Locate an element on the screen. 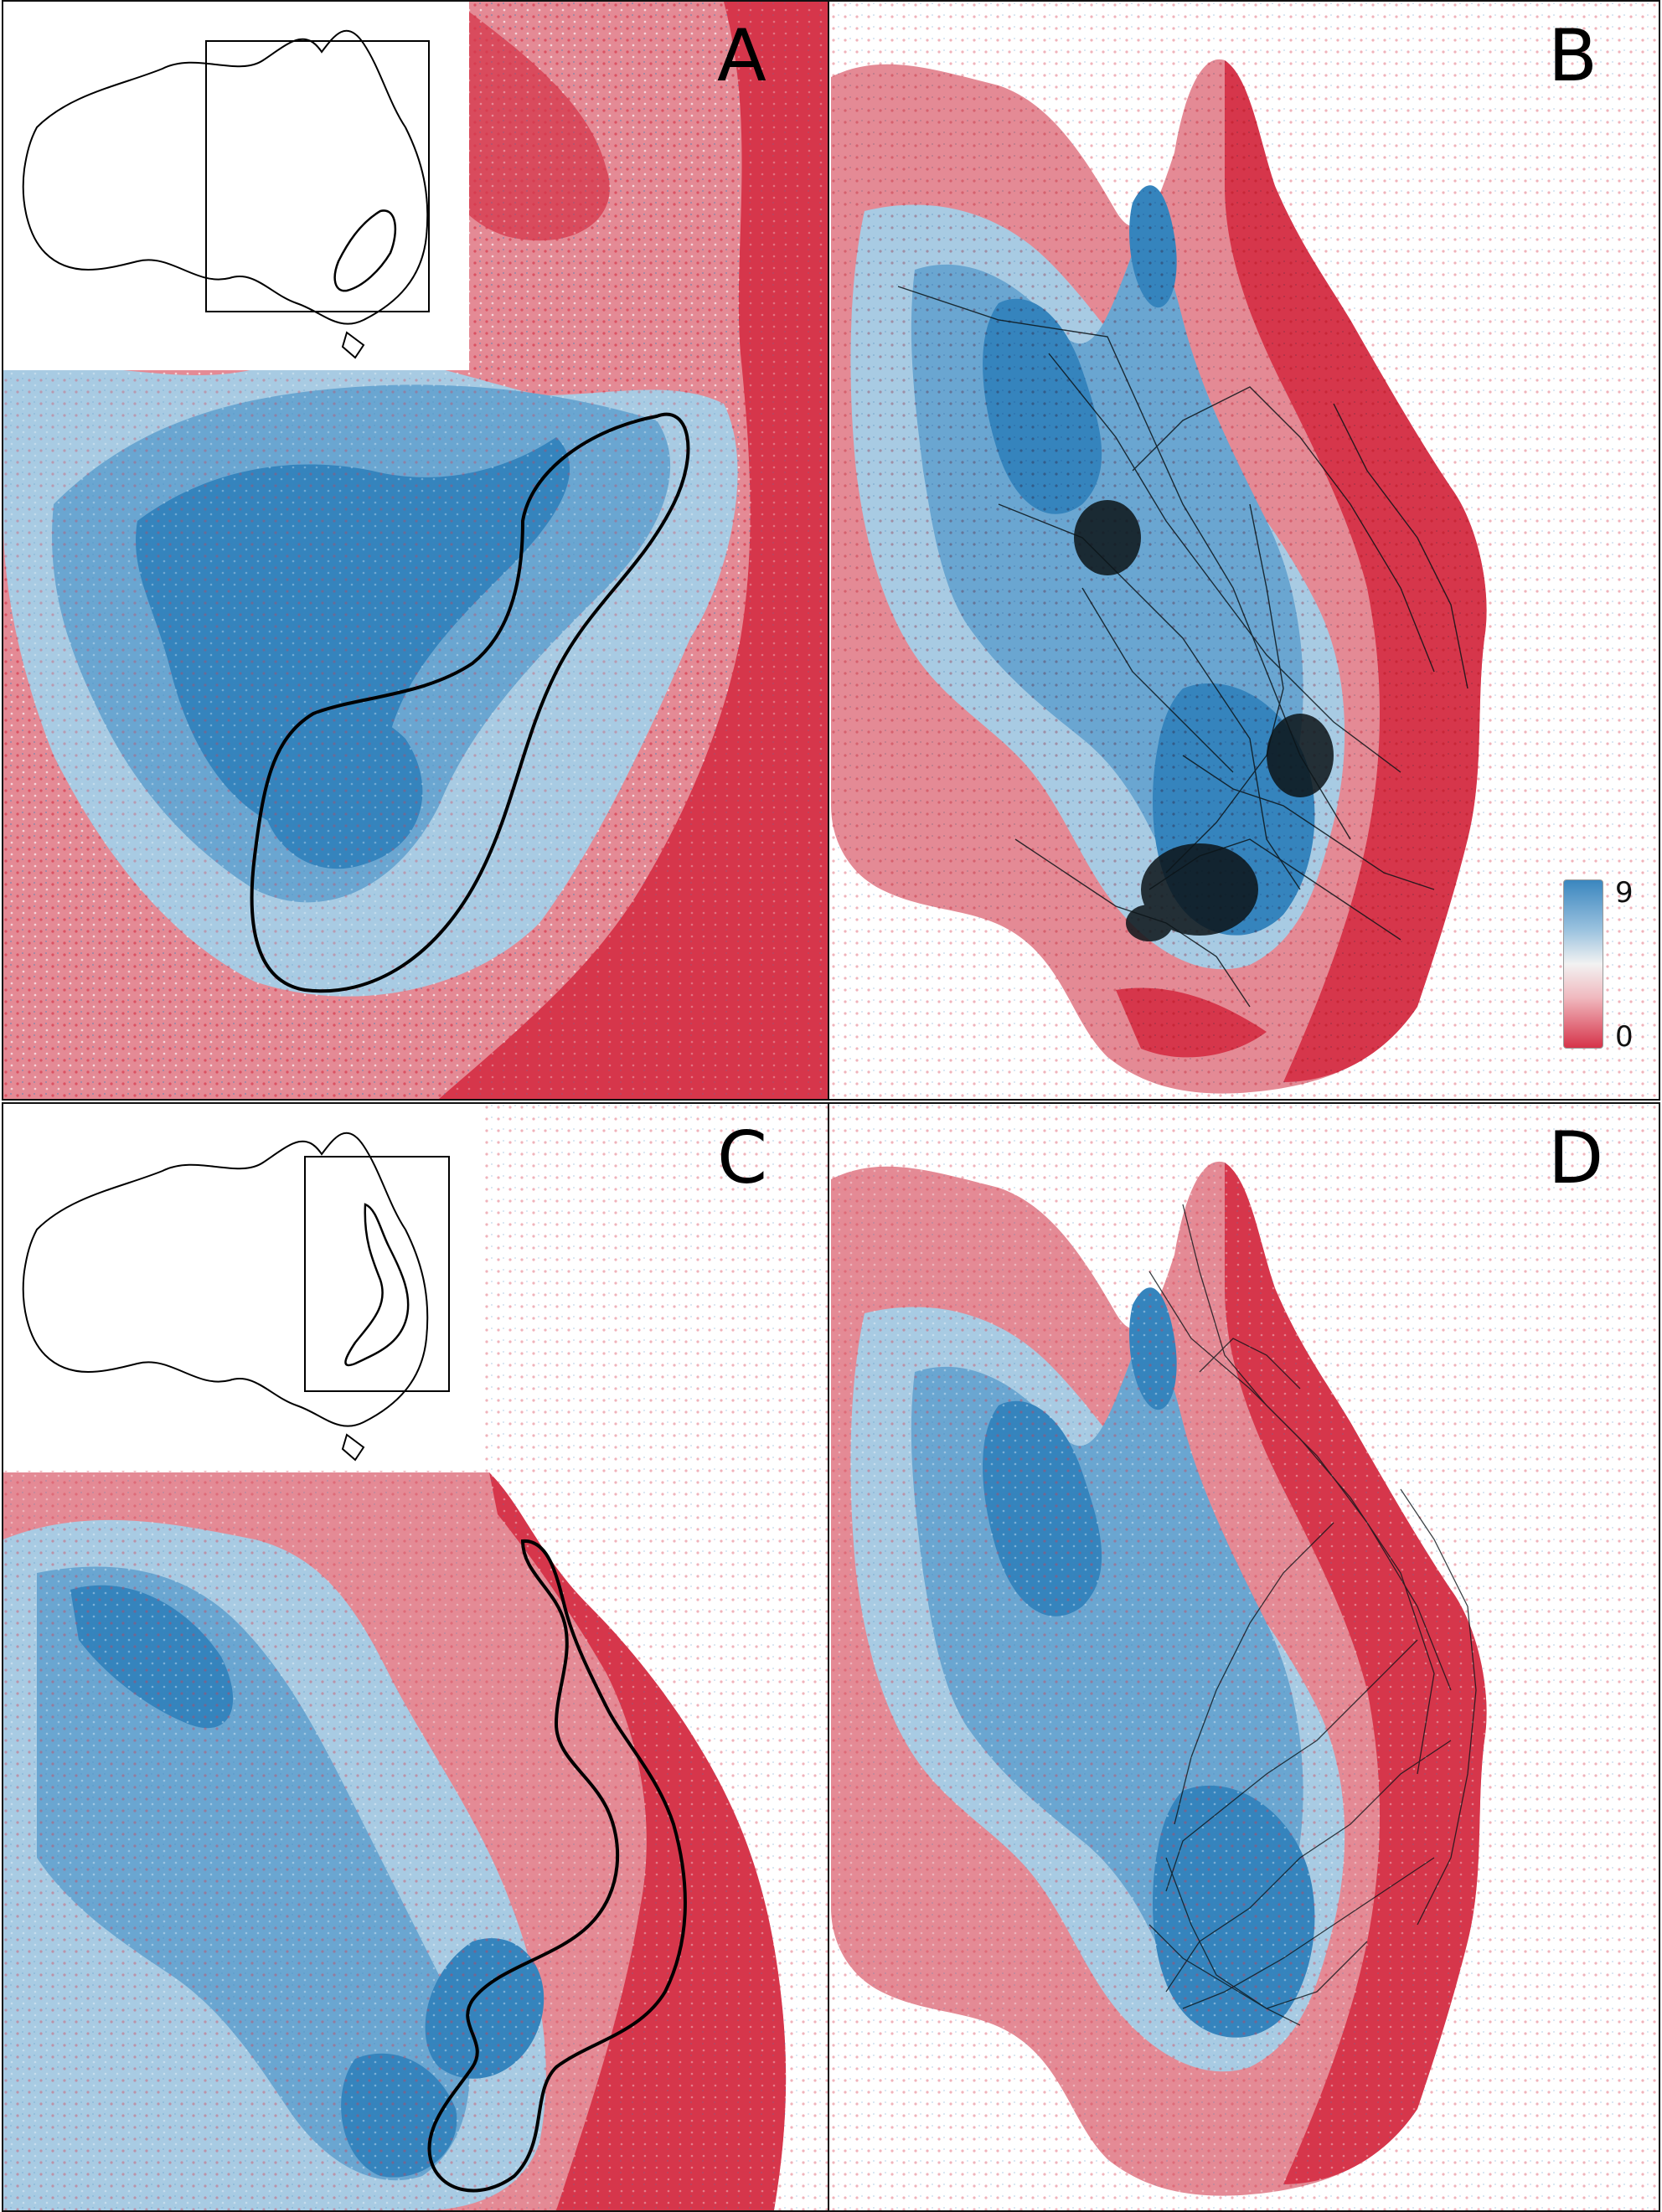 The height and width of the screenshot is (2212, 1662). inset-range-outline-c is located at coordinates (377, 1285).